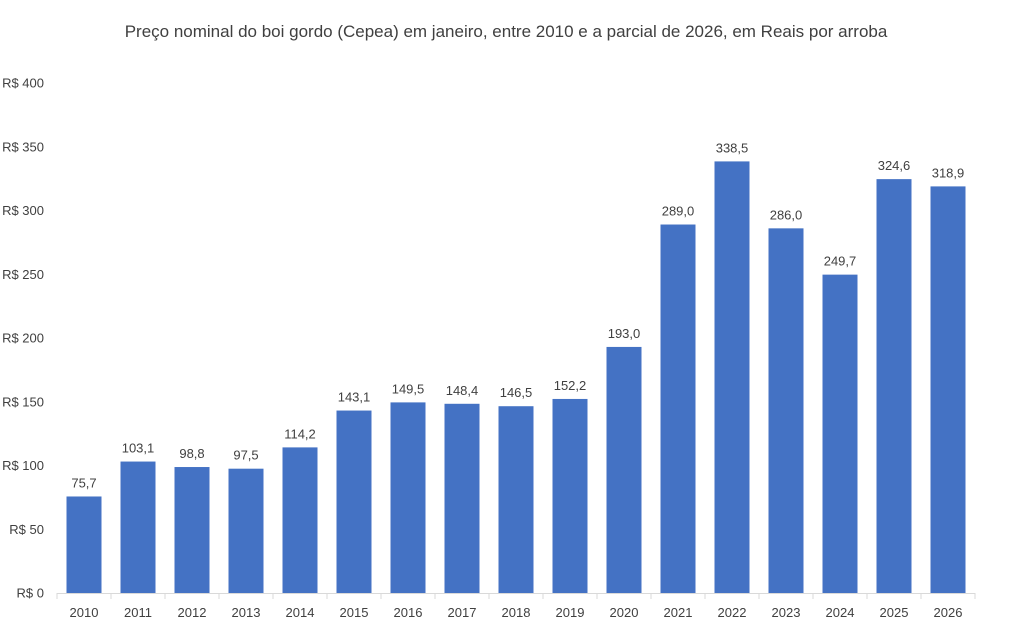 The image size is (1012, 629). Describe the element at coordinates (191, 453) in the screenshot. I see `data-label-2012: 98,8` at that location.